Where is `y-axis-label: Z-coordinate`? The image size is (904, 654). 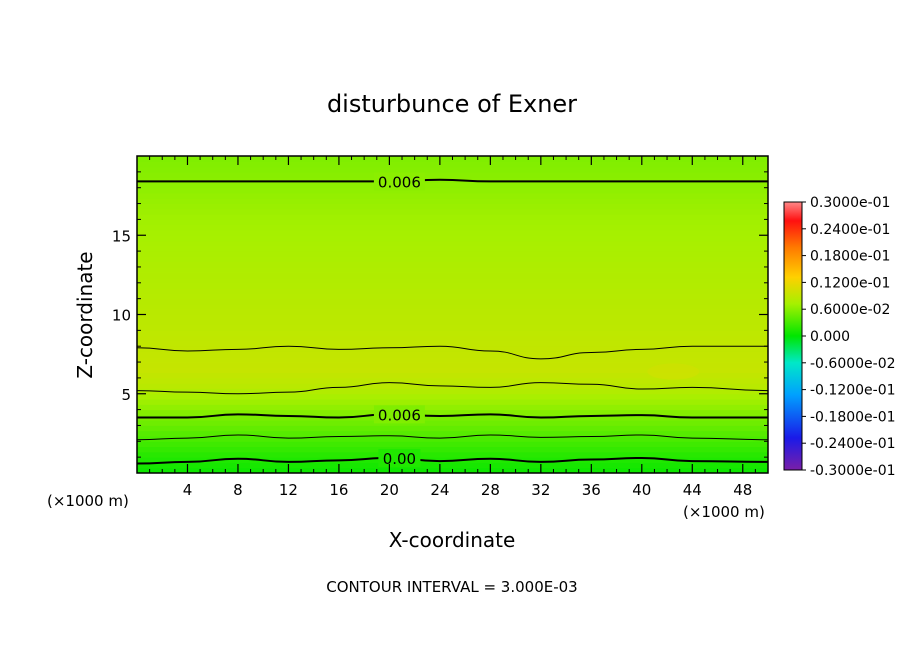 y-axis-label: Z-coordinate is located at coordinates (85, 314).